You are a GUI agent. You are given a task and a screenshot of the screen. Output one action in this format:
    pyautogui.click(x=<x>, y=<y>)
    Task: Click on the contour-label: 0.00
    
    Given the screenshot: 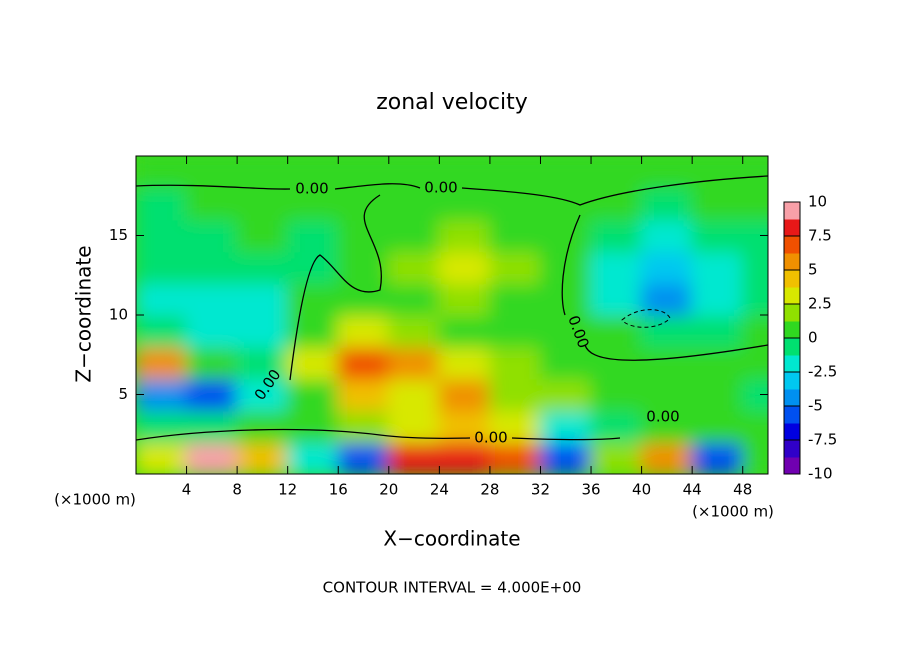 What is the action you would take?
    pyautogui.click(x=311, y=189)
    